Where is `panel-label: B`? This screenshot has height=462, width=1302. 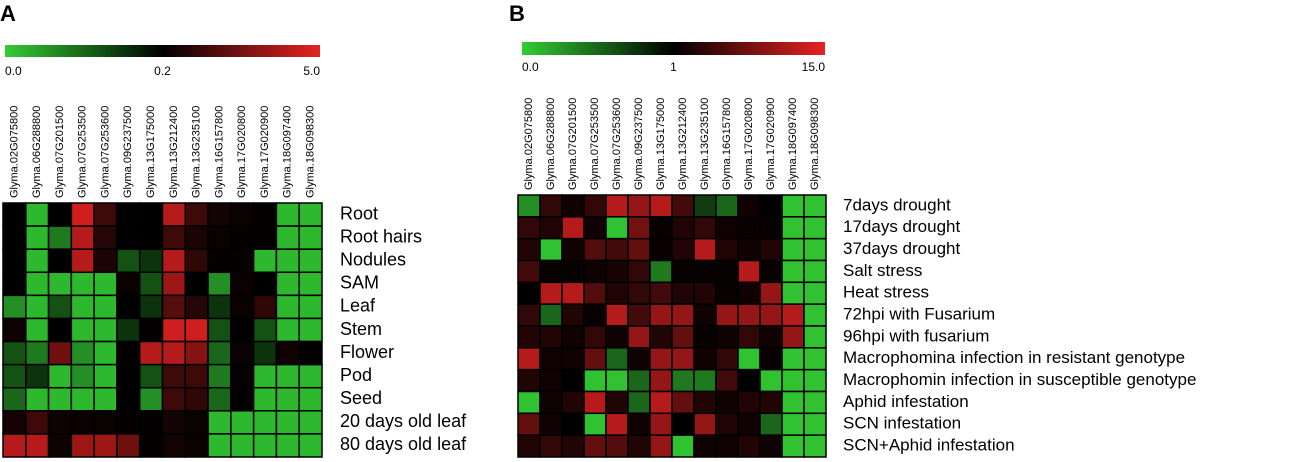
panel-label: B is located at coordinates (517, 13).